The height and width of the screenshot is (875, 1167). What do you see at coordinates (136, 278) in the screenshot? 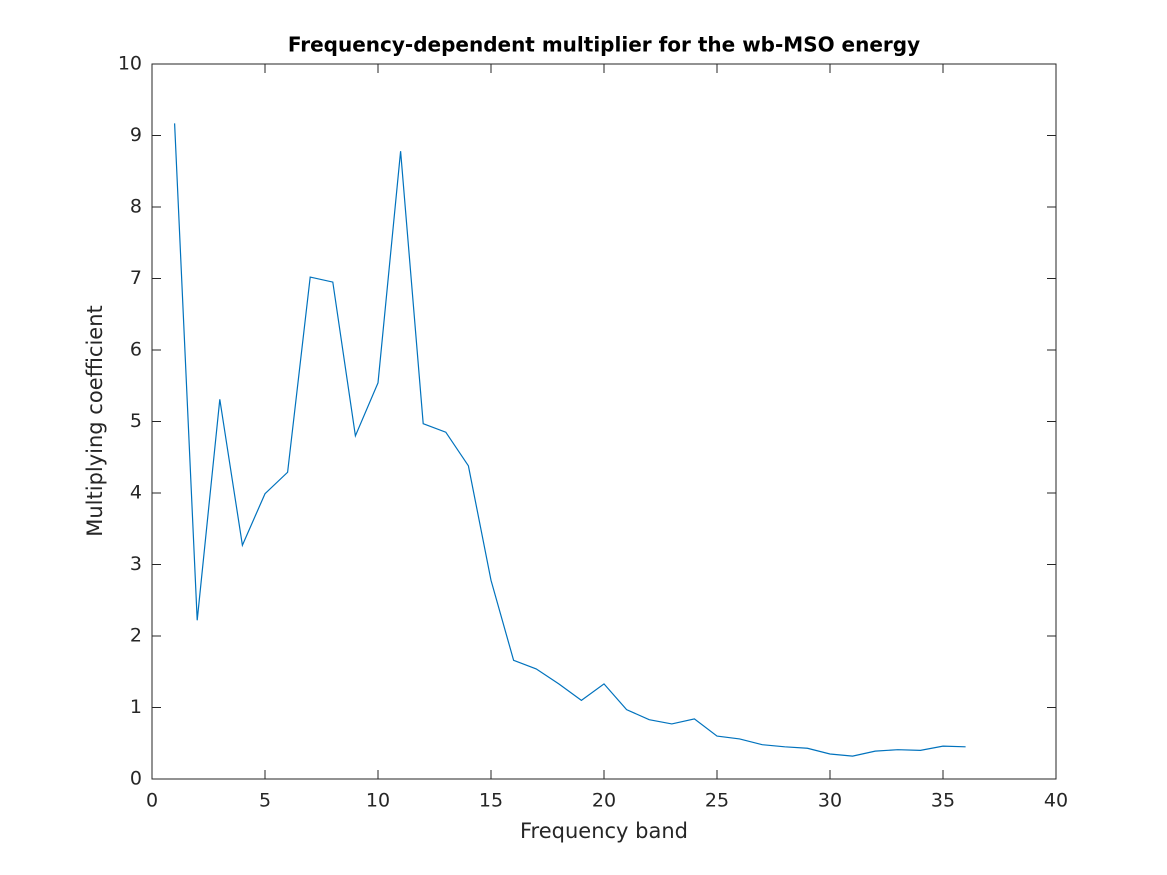
I see `y-tick-label: 7` at bounding box center [136, 278].